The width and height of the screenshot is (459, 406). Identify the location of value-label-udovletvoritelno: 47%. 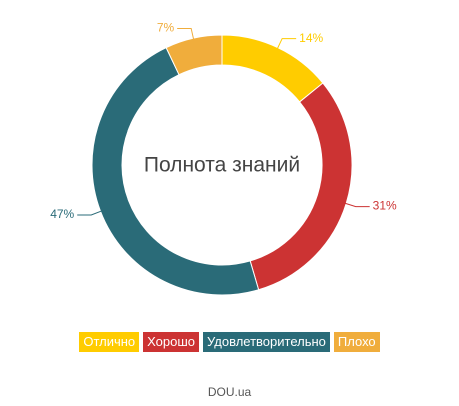
(62, 214).